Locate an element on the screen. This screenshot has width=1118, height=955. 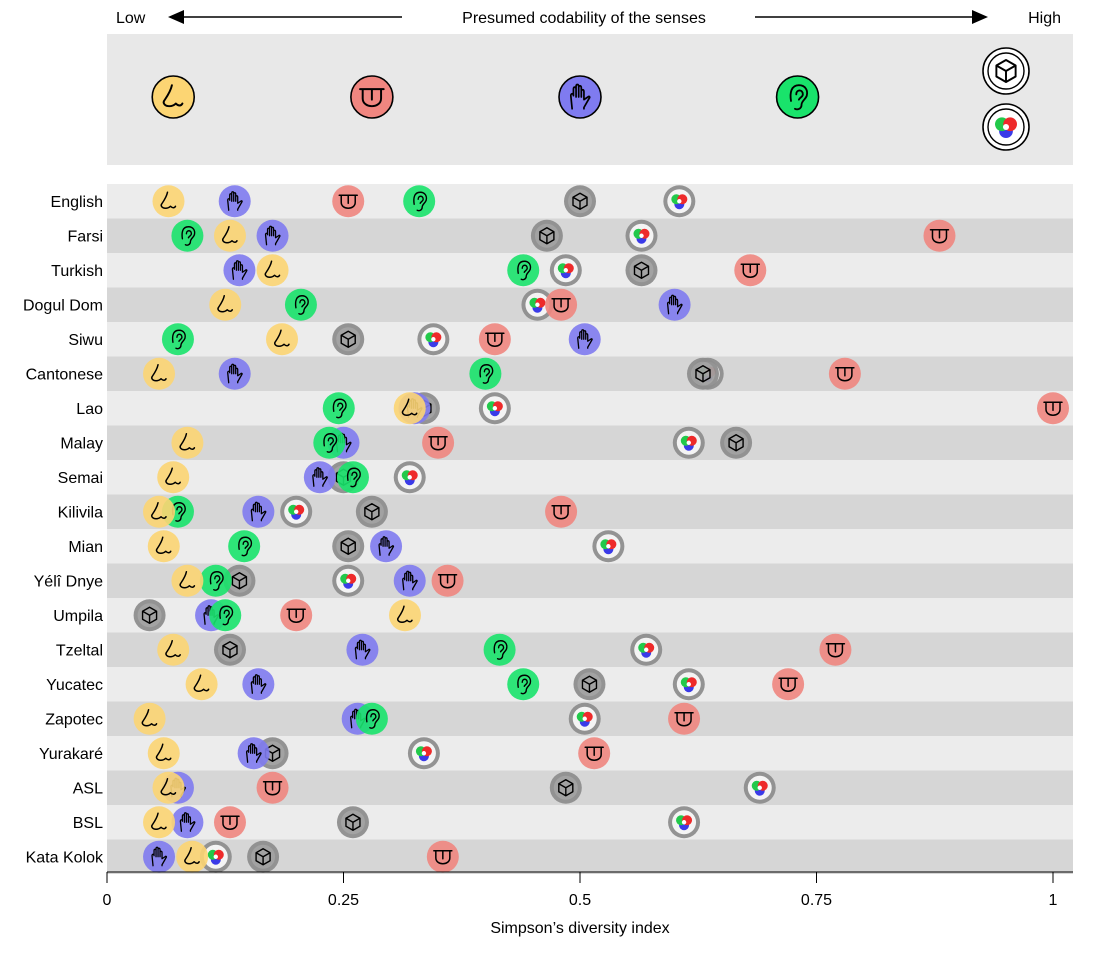
legend-smell-icon is located at coordinates (173, 97).